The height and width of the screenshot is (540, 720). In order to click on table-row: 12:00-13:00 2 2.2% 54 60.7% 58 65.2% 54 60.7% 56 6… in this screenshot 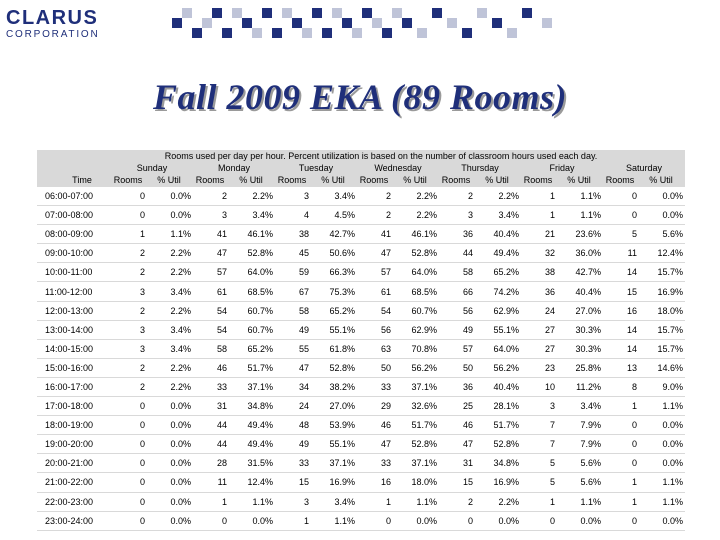, I will do `click(361, 311)`.